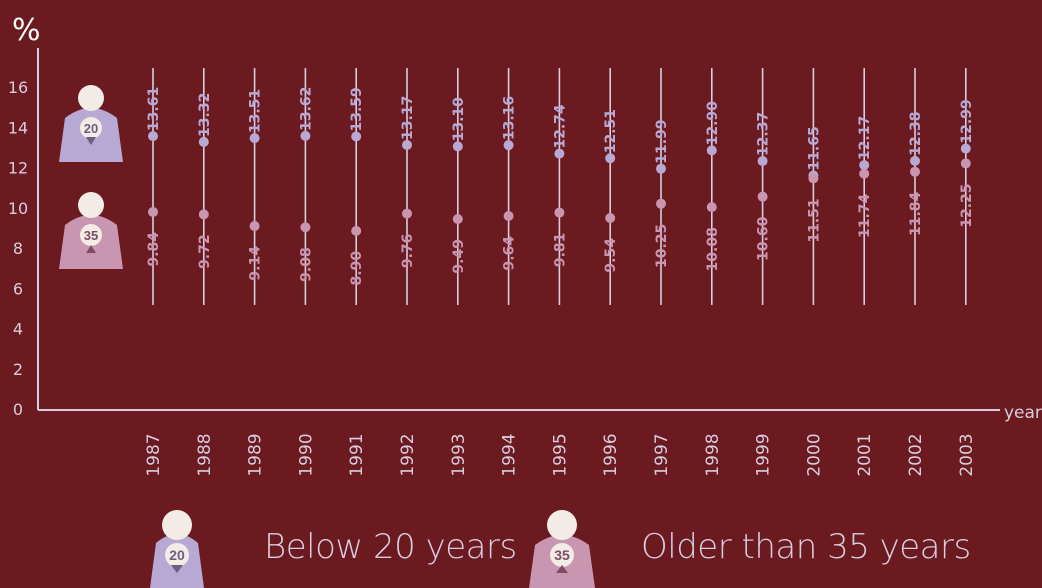 The height and width of the screenshot is (588, 1042). I want to click on y-tick-label: 10, so click(18, 208).